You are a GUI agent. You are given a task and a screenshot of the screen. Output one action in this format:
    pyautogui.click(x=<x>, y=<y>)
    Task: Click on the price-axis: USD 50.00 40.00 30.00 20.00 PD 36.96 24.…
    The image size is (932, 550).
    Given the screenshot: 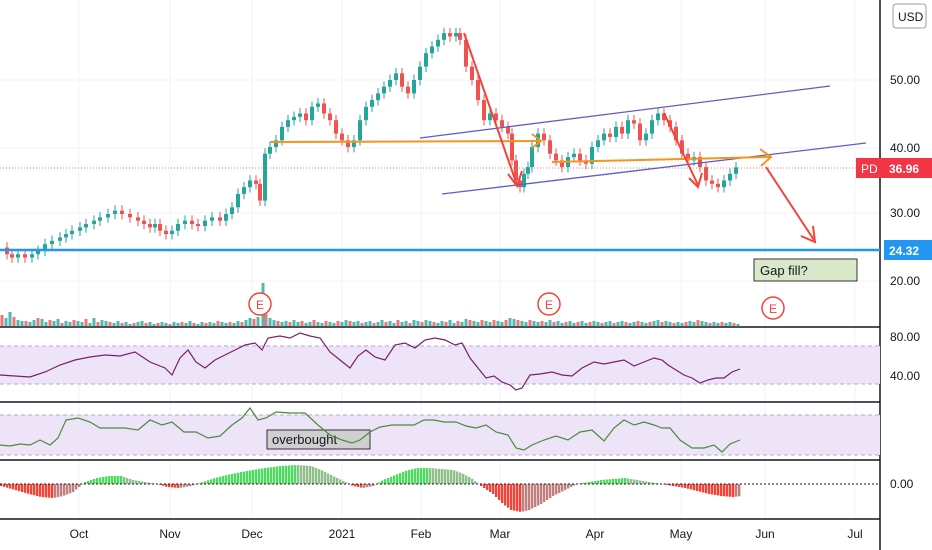 What is the action you would take?
    pyautogui.click(x=894, y=247)
    